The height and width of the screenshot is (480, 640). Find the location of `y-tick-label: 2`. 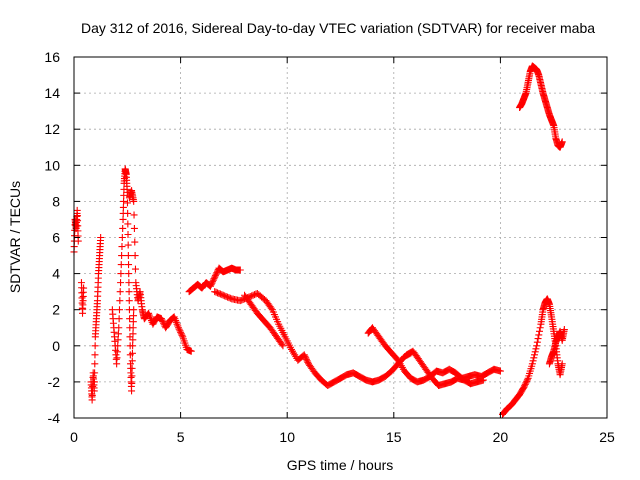

y-tick-label: 2 is located at coordinates (56, 310).